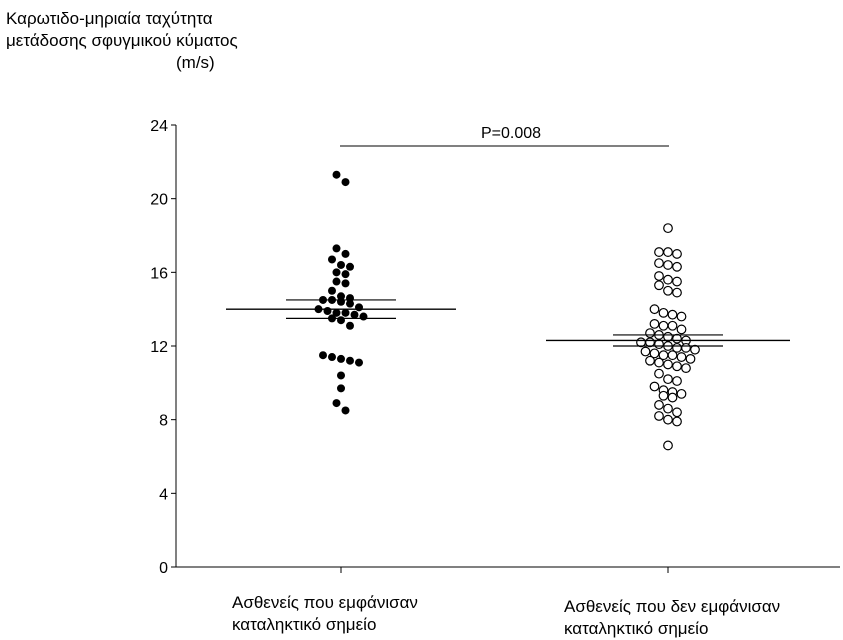 The width and height of the screenshot is (843, 640). What do you see at coordinates (159, 273) in the screenshot?
I see `y-tick-label: 16` at bounding box center [159, 273].